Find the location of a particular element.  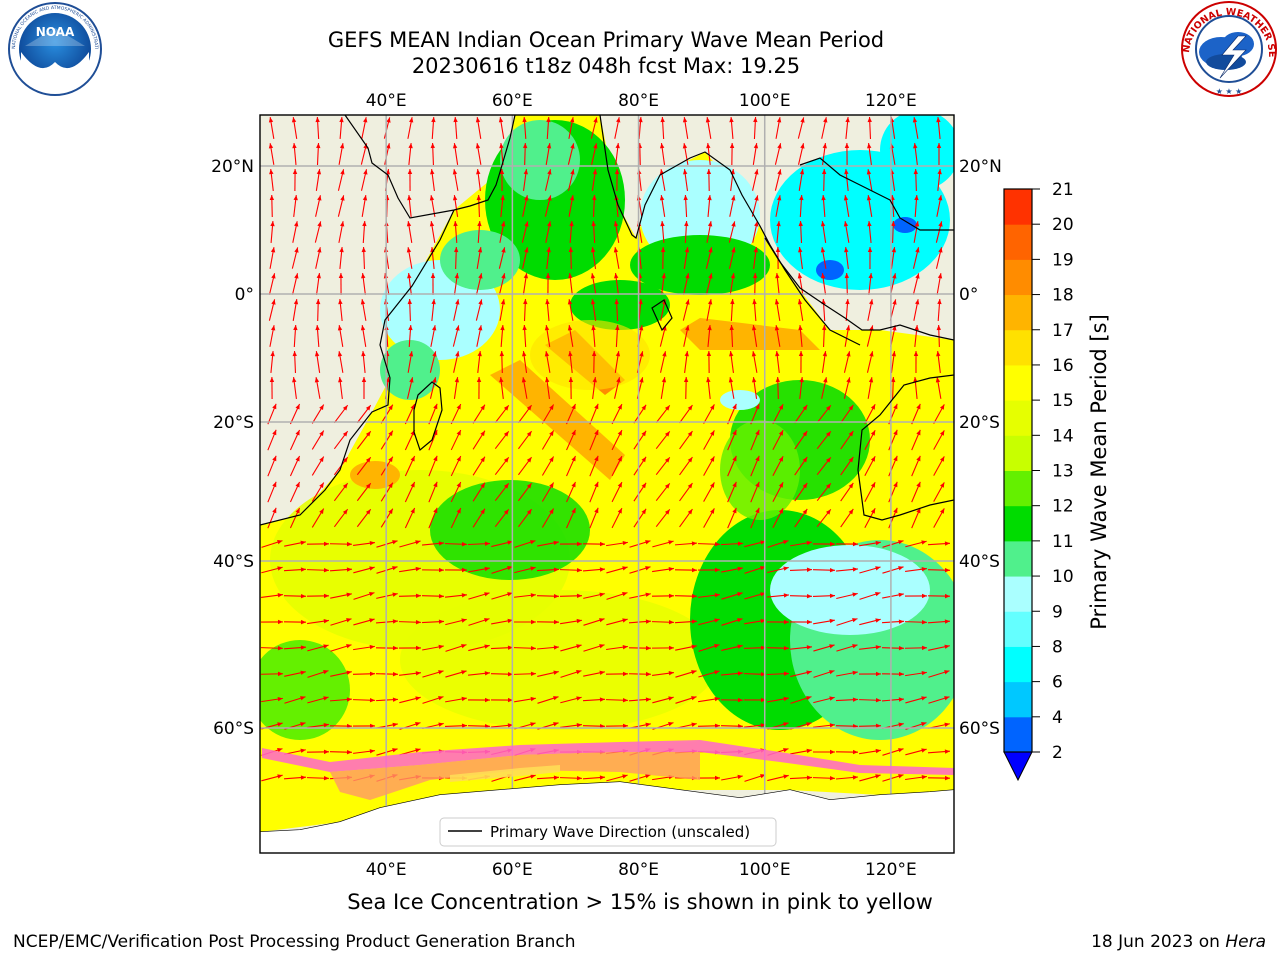

nws-stars-icon: ★ ★ ★ is located at coordinates (1229, 91).